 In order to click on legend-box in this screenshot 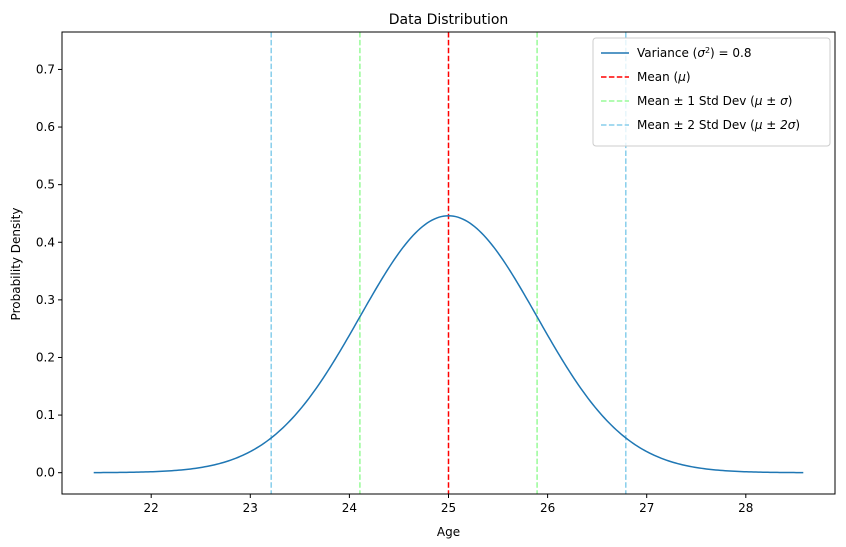, I will do `click(711, 92)`.